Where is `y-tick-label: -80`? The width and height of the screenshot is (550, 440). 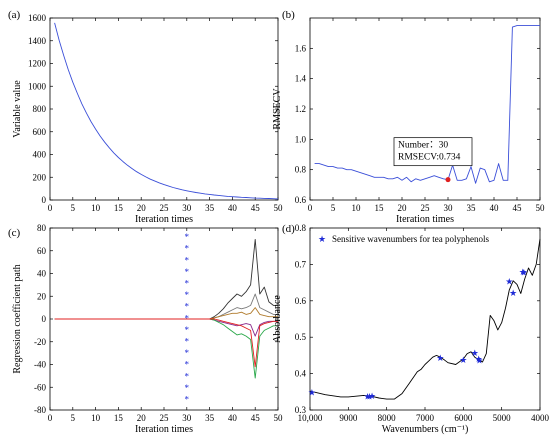
y-tick-label: -80 is located at coordinates (40, 410).